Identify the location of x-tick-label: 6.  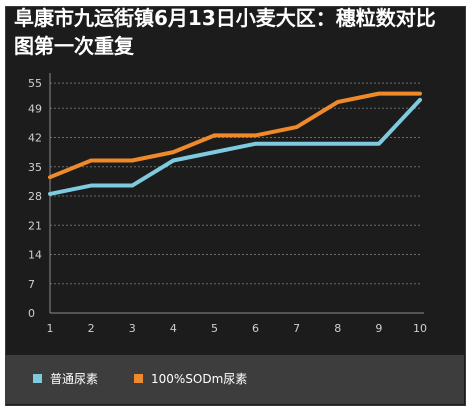
(255, 328).